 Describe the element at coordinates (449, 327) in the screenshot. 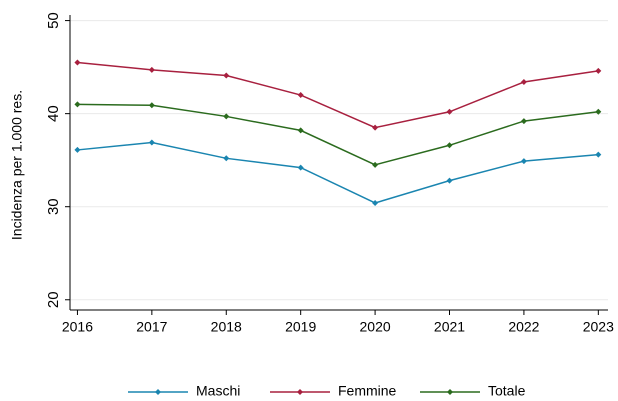

I see `x-tick-label: 2021` at that location.